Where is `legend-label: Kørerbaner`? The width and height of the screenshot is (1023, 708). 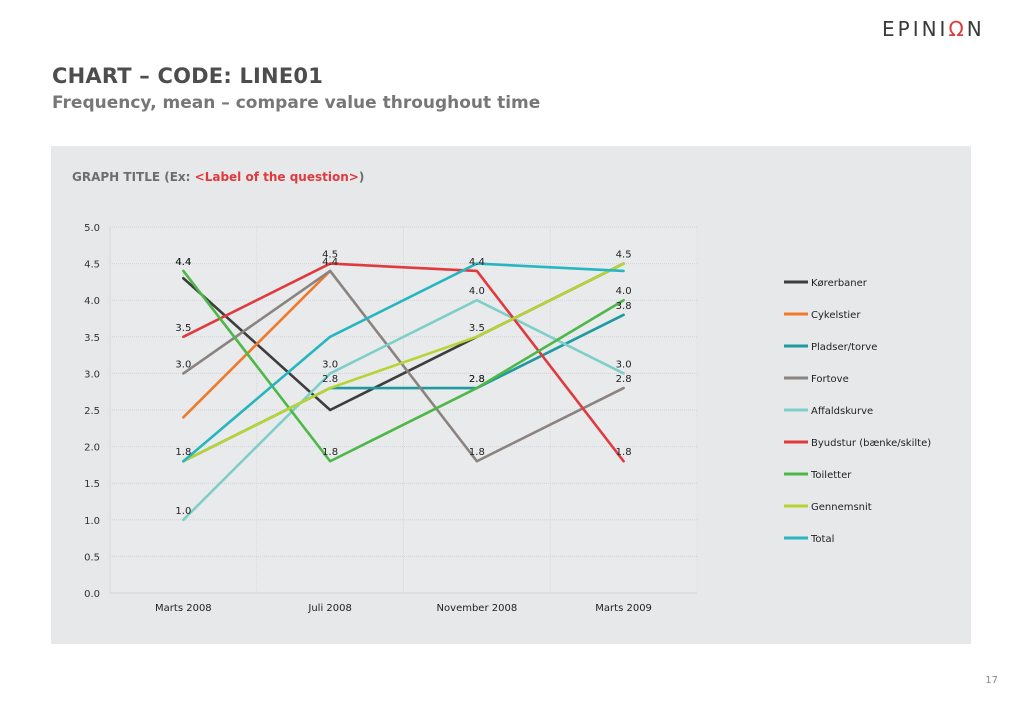
legend-label: Kørerbaner is located at coordinates (839, 283).